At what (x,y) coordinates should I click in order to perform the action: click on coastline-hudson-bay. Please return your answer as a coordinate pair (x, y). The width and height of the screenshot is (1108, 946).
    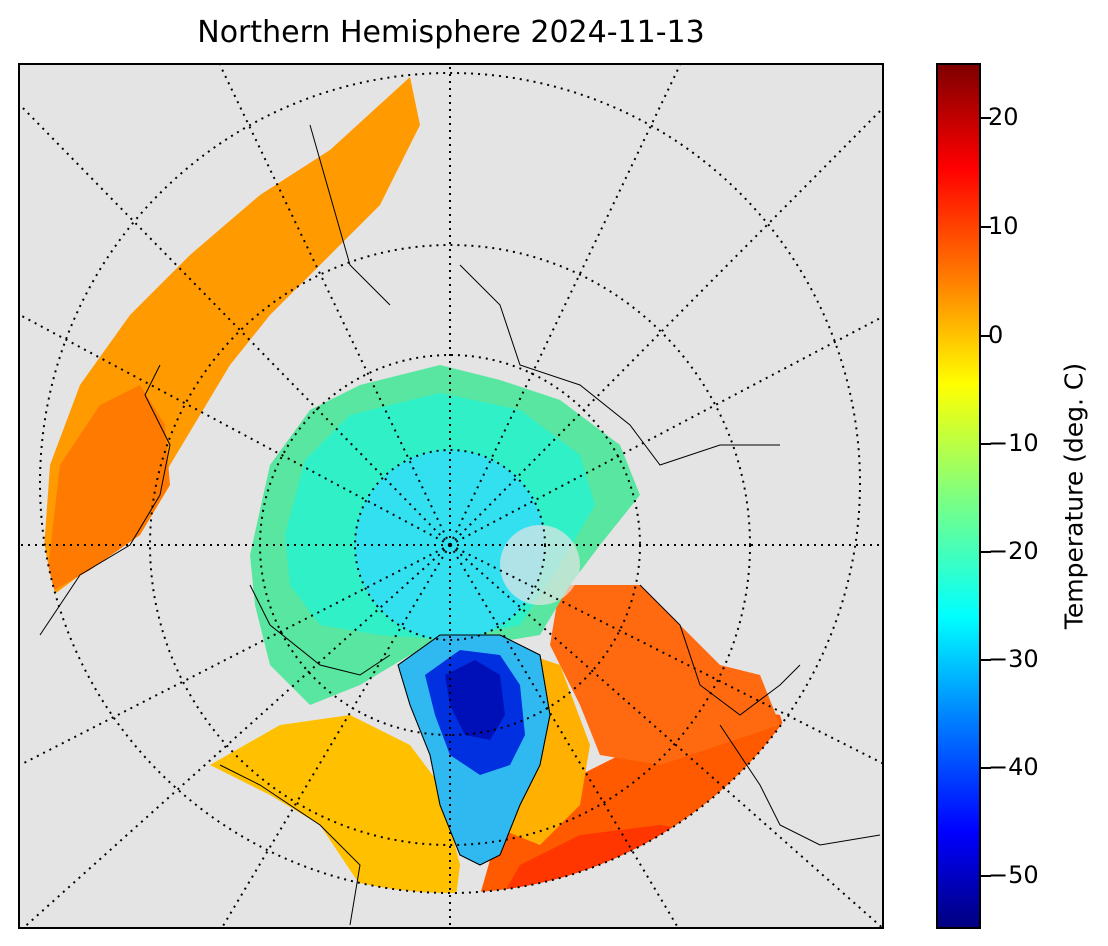
    Looking at the image, I should click on (290, 845).